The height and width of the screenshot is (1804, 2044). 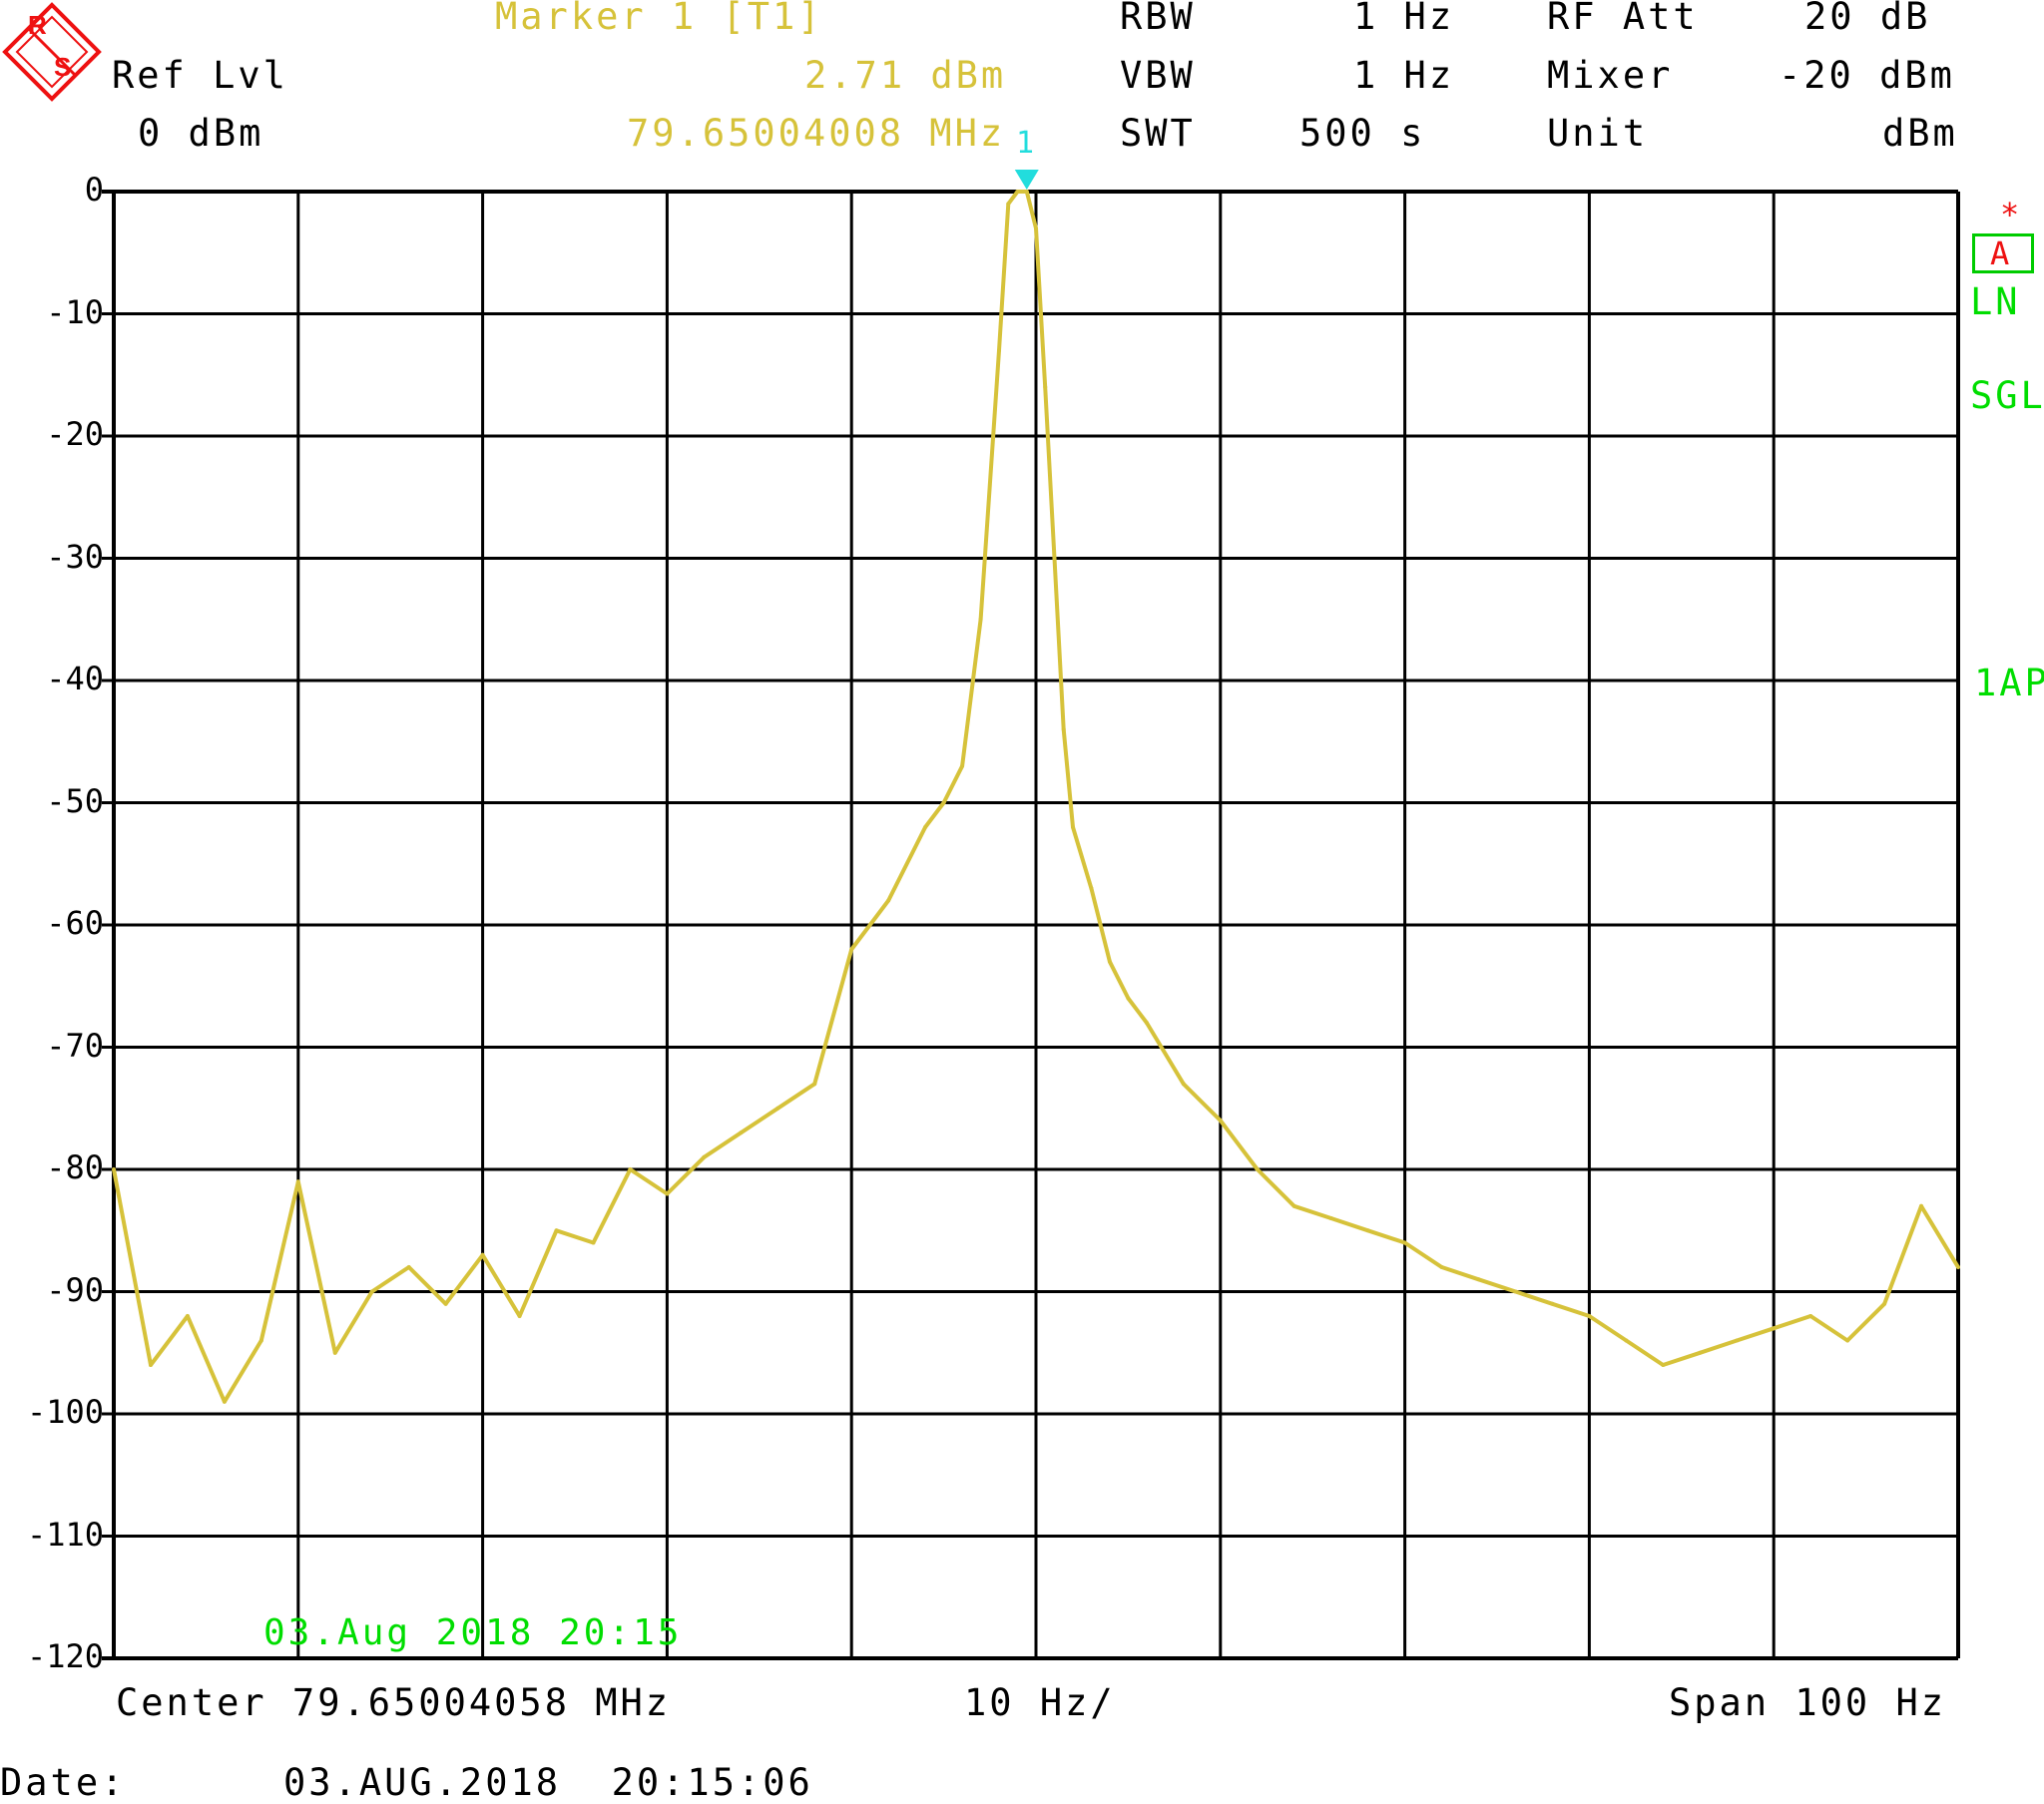 I want to click on date-label: Date:, so click(x=63, y=1783).